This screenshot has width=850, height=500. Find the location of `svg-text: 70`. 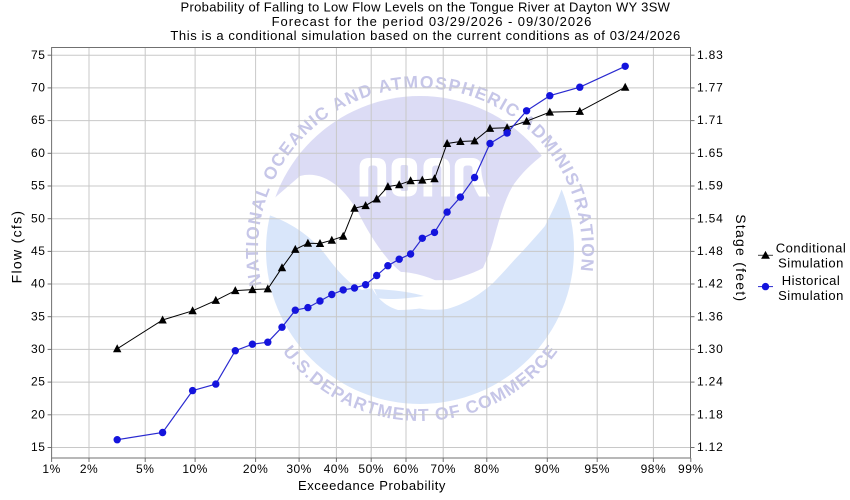

svg-text: 70 is located at coordinates (38, 88).